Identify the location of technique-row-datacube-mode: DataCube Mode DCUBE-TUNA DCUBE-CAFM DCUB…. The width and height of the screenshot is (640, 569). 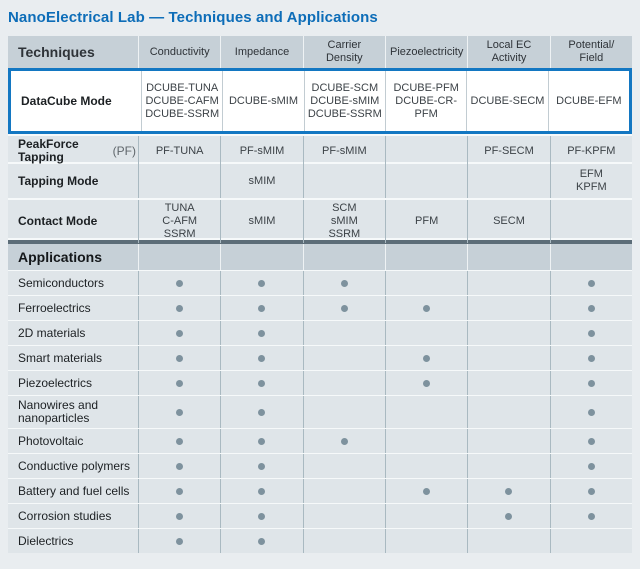
(320, 101).